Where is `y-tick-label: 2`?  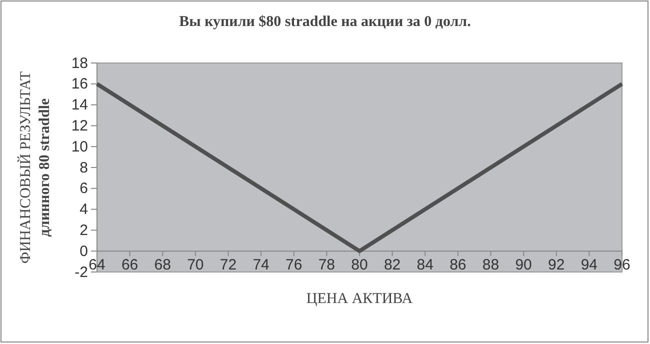 y-tick-label: 2 is located at coordinates (84, 230).